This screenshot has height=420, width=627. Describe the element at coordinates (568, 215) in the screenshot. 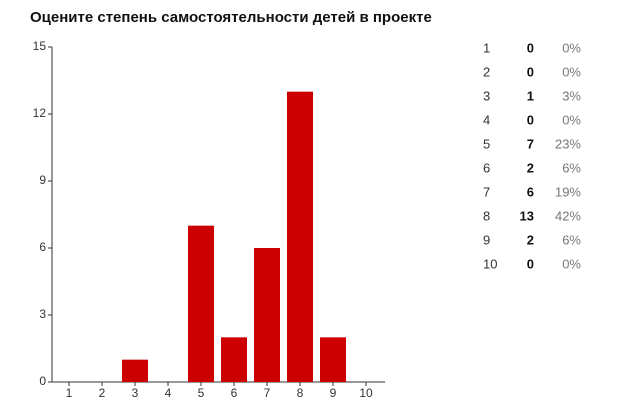

I see `table-share: 42%` at that location.